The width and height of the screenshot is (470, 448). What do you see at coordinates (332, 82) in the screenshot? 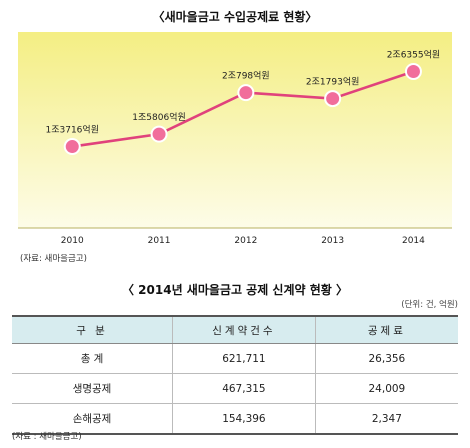
I see `data-label: 2조1793억원` at bounding box center [332, 82].